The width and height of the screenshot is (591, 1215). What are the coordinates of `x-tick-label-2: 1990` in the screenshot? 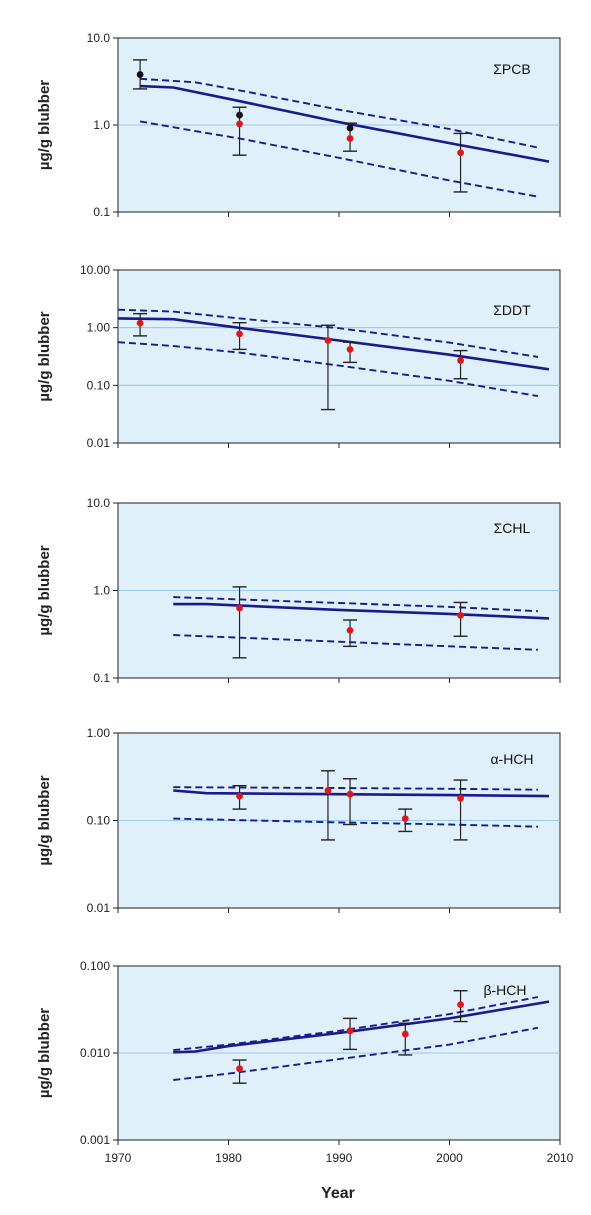 It's located at (339, 1158).